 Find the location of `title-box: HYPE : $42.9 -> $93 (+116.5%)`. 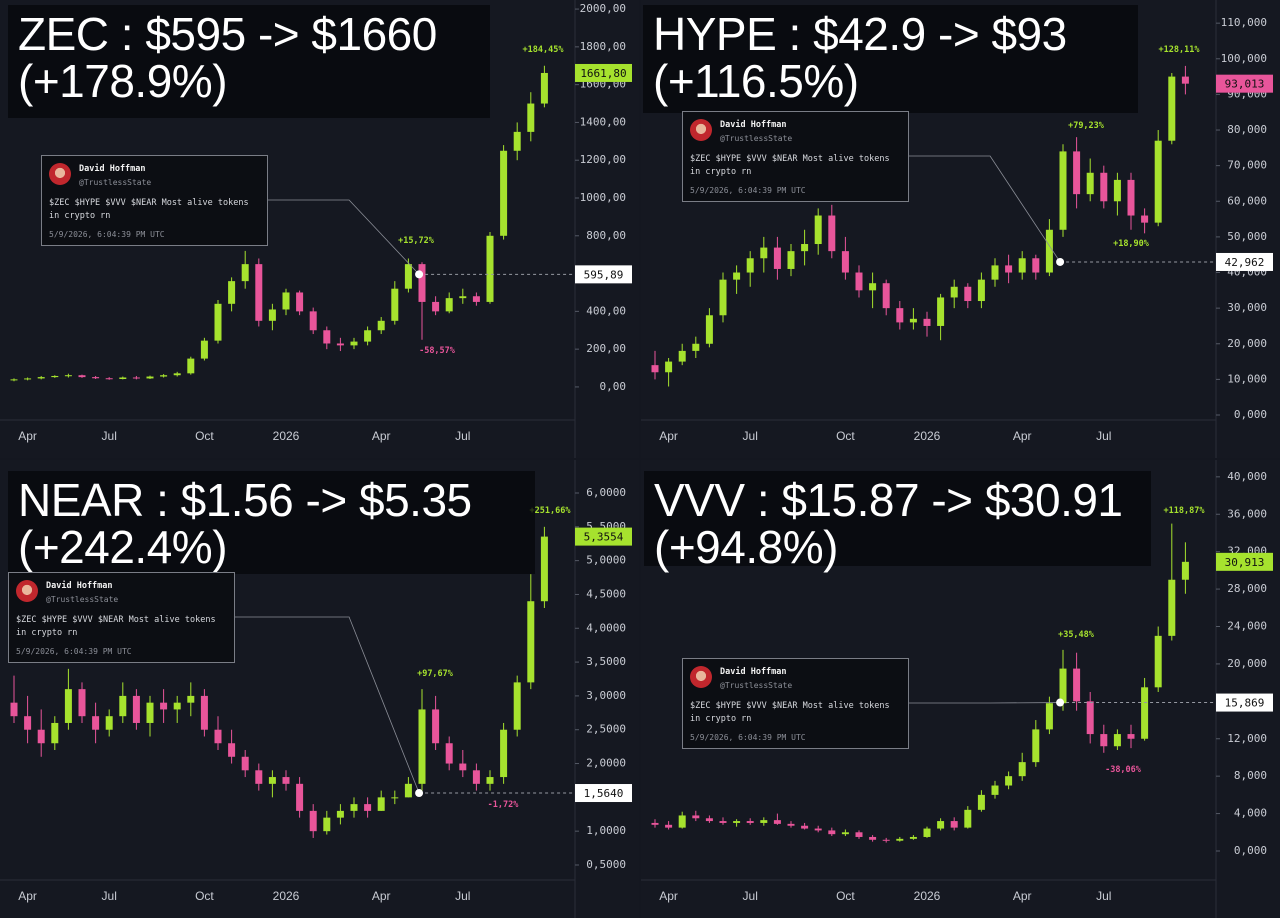

title-box: HYPE : $42.9 -> $93 (+116.5%) is located at coordinates (890, 59).